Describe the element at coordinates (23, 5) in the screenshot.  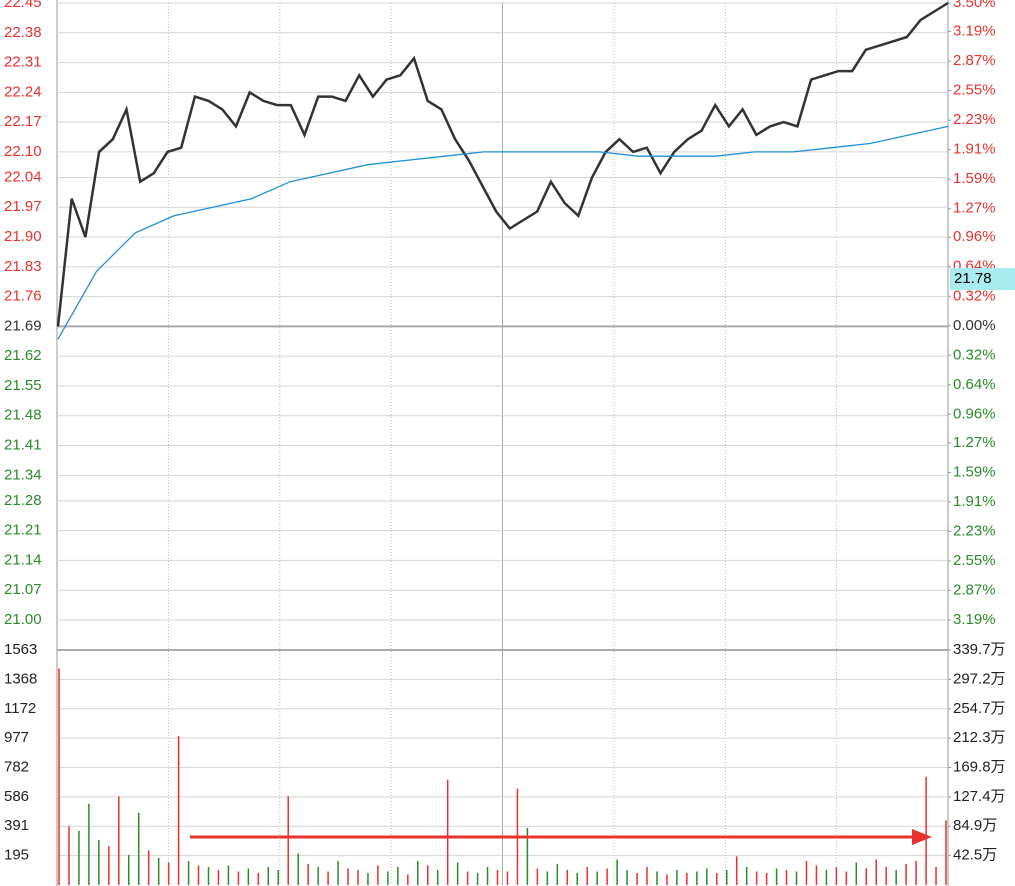
I see `y-tick-label: 22.45` at that location.